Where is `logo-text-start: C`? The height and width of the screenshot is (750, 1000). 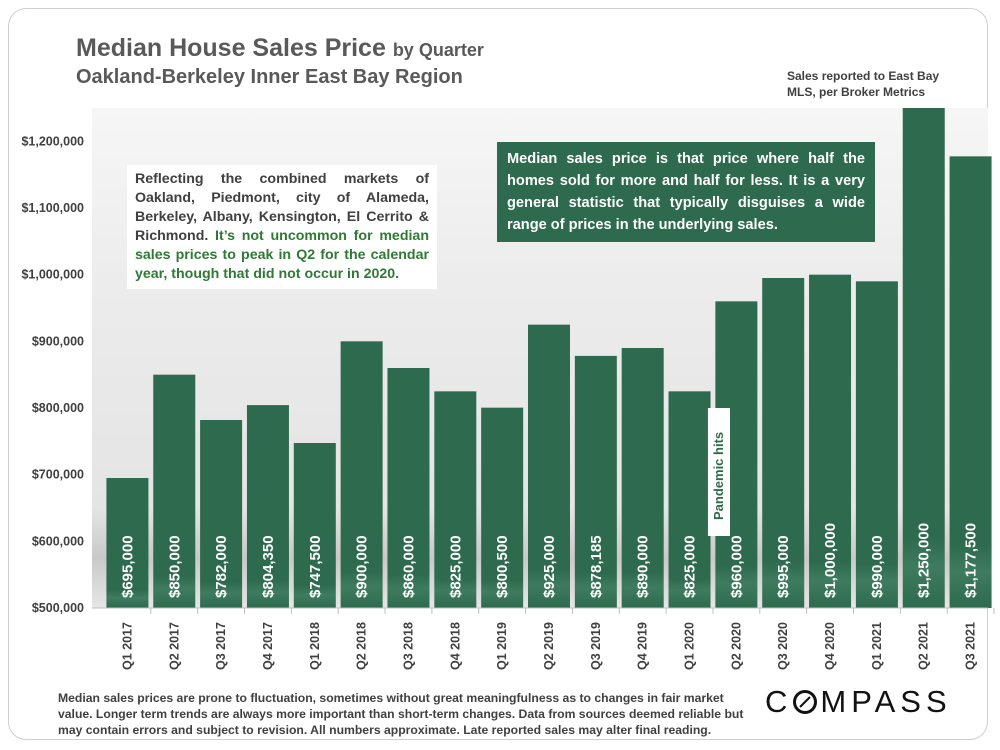
logo-text-start: C is located at coordinates (779, 701).